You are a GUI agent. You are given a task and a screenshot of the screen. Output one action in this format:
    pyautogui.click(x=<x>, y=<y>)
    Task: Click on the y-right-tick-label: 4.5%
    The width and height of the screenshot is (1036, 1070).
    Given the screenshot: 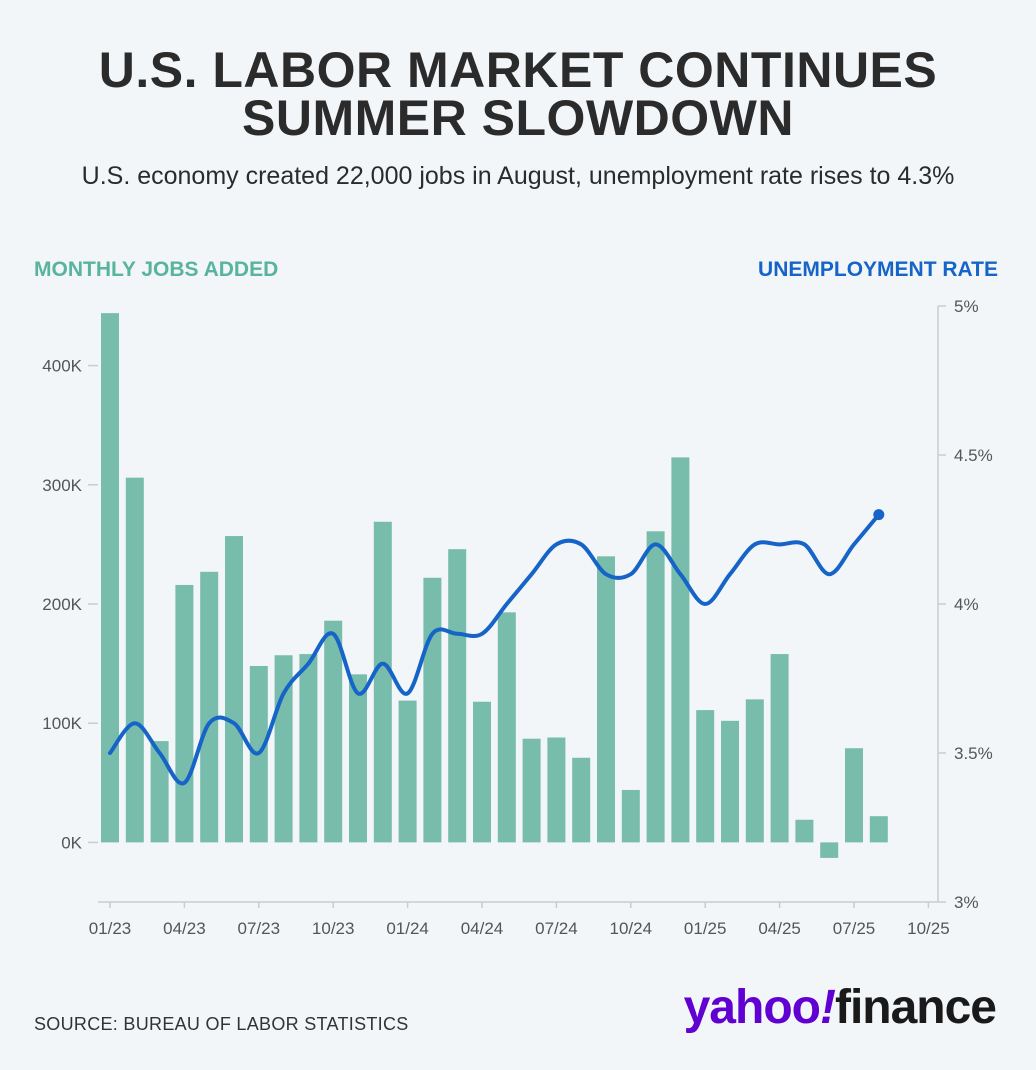 What is the action you would take?
    pyautogui.click(x=973, y=455)
    